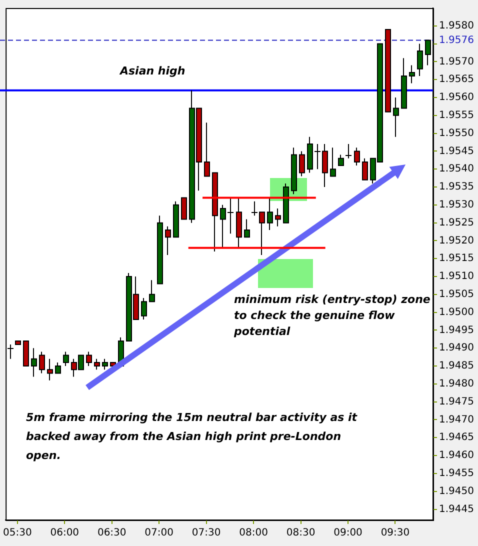 The height and width of the screenshot is (546, 478). I want to click on y-tick-label: 1.9545, so click(456, 151).